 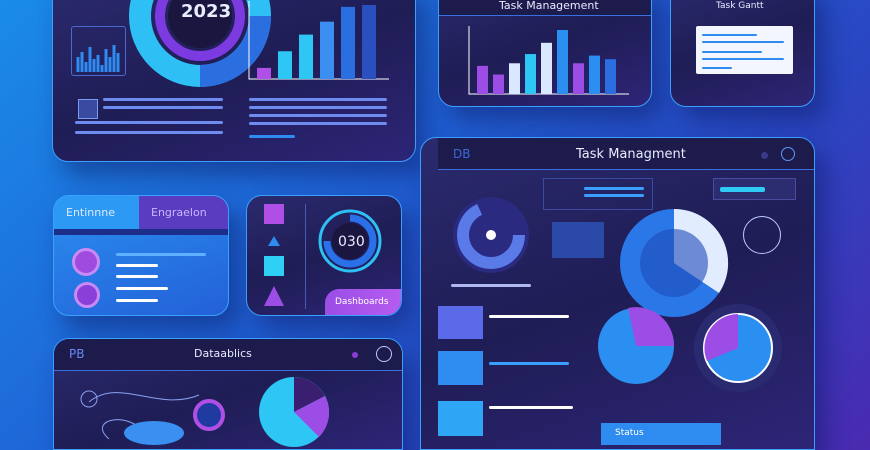 I want to click on radial-gauge-chart, so click(x=738, y=348).